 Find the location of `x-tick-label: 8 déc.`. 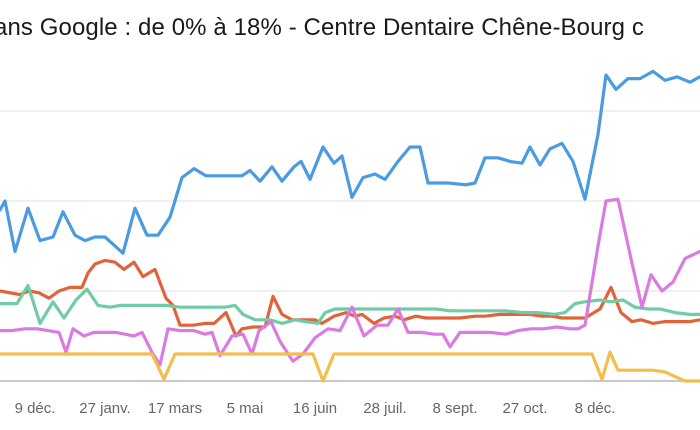

x-tick-label: 8 déc. is located at coordinates (595, 408).